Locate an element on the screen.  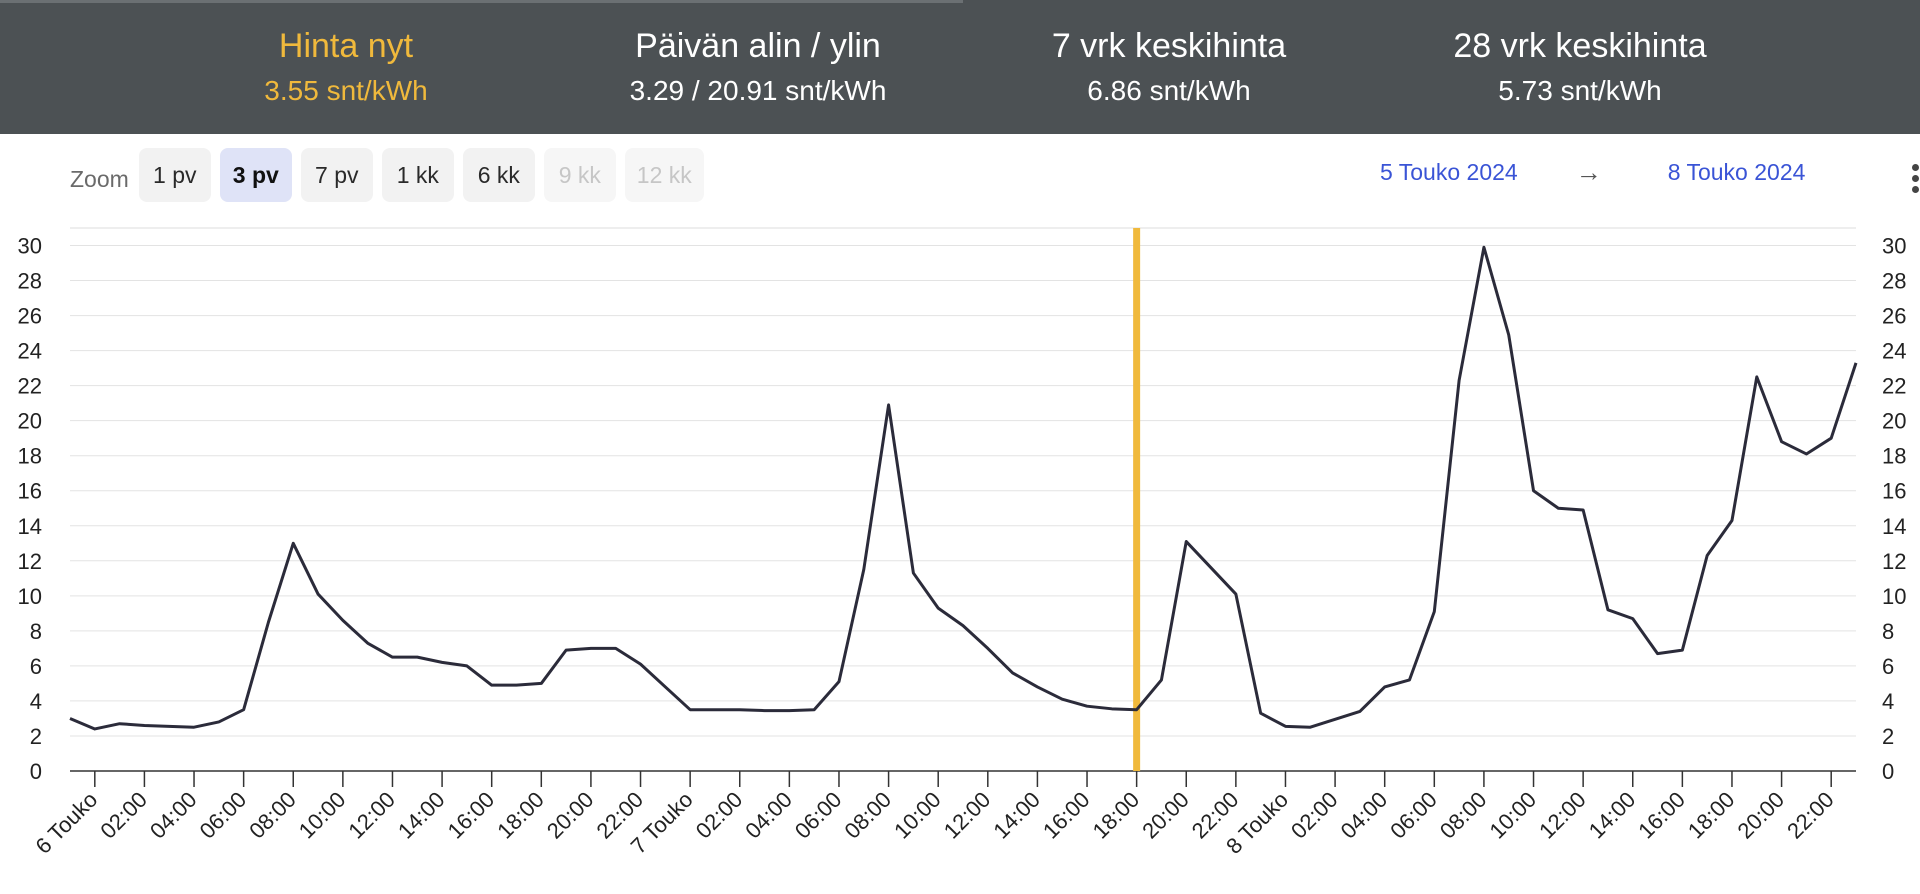
range-arrow-icon: → is located at coordinates (1588, 171).